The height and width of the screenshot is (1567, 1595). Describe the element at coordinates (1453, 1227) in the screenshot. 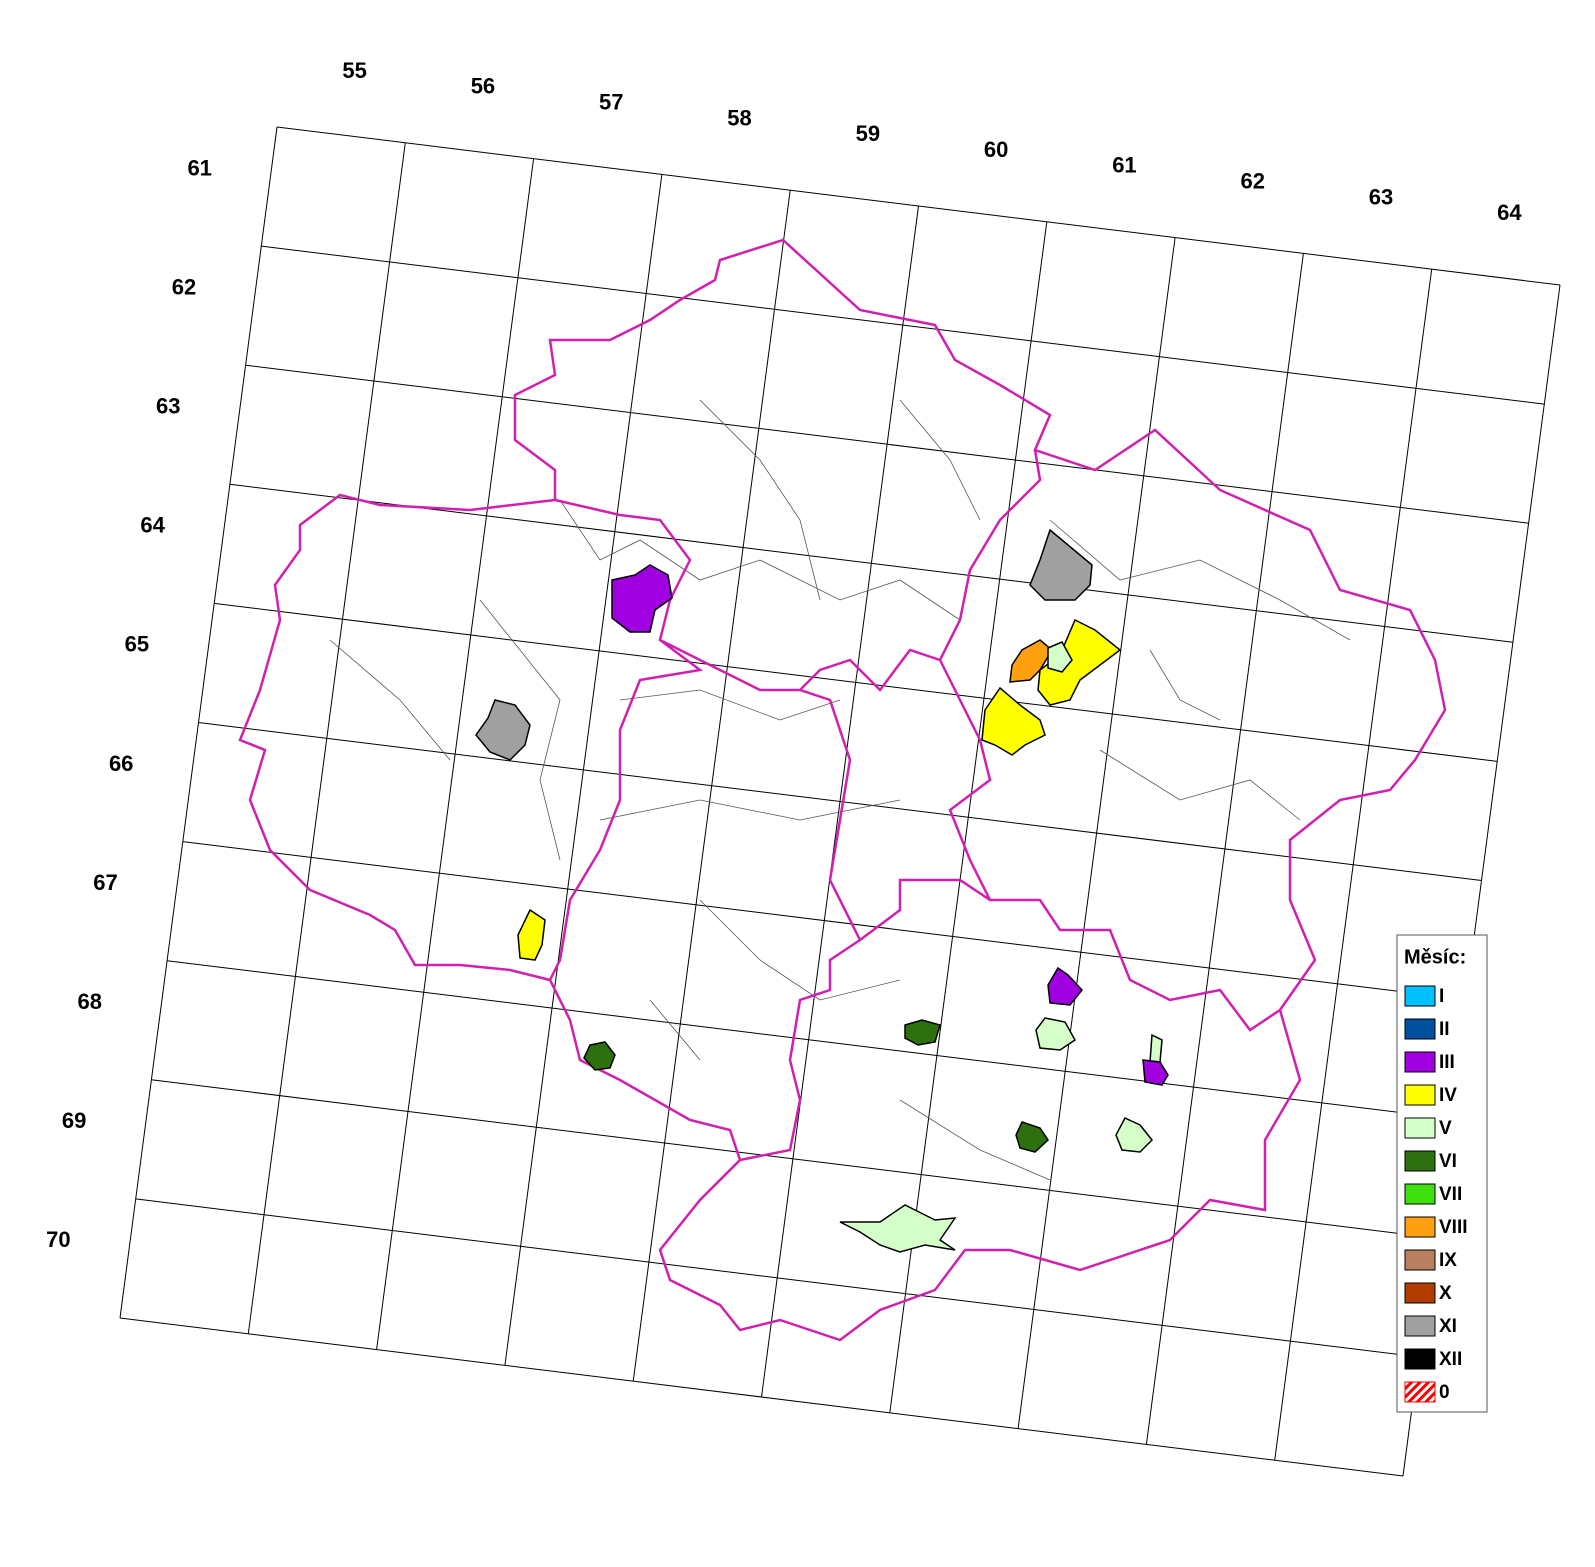

I see `legend-label: VIII` at that location.